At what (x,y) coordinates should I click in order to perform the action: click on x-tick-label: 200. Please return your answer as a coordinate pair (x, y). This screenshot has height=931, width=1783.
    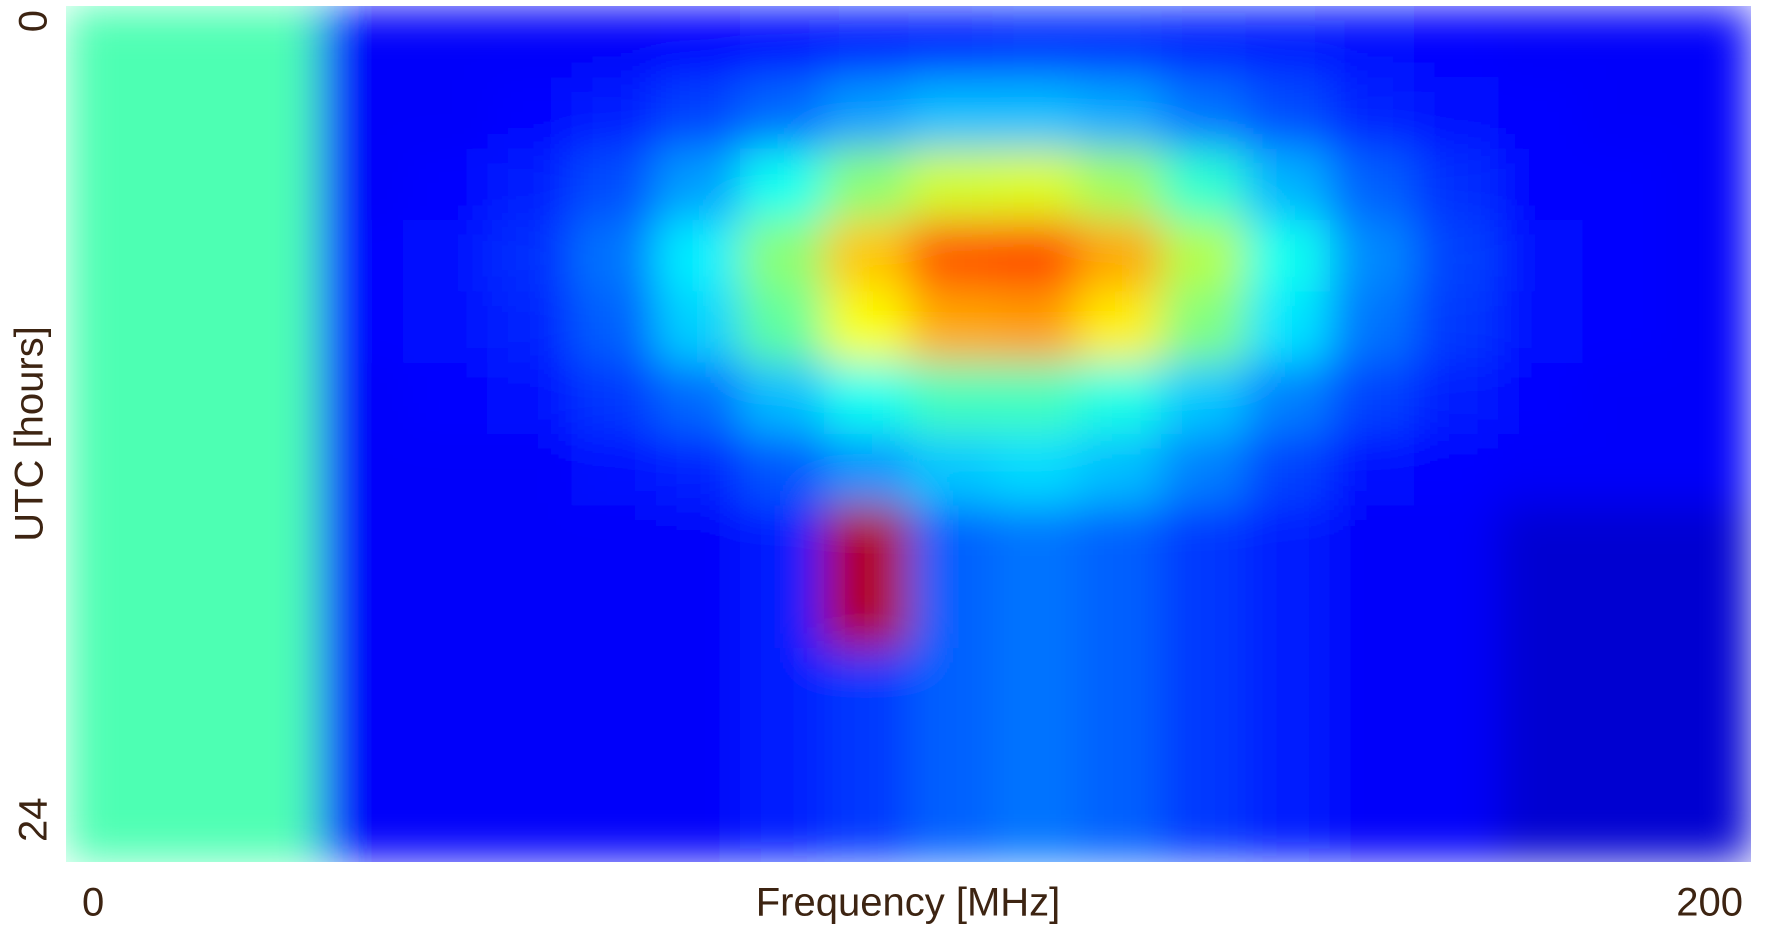
    Looking at the image, I should click on (1709, 903).